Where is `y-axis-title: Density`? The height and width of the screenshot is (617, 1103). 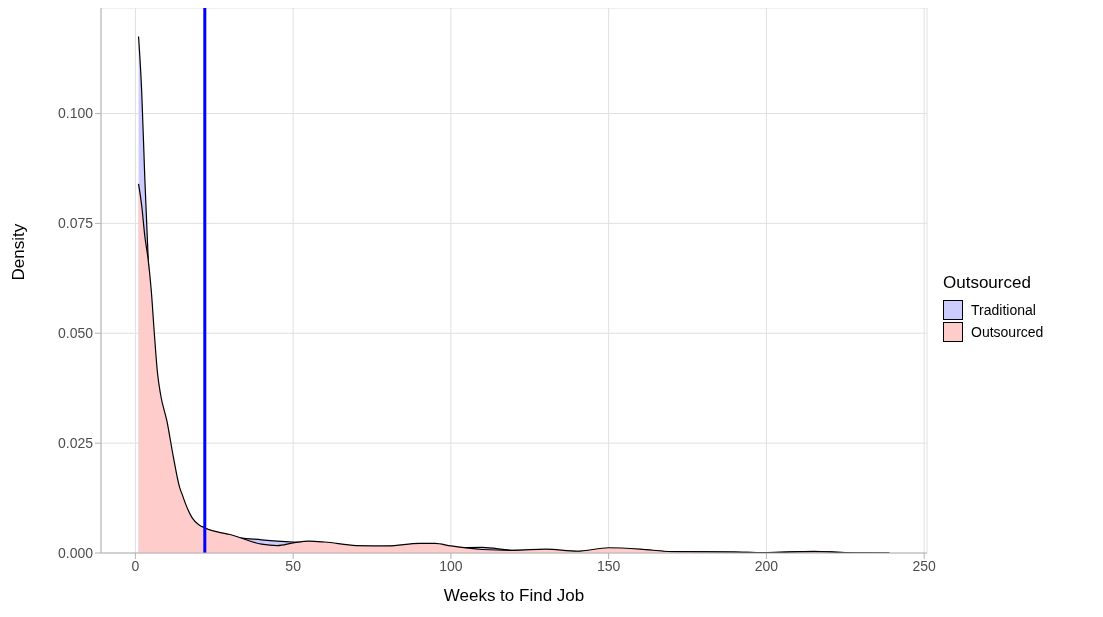
y-axis-title: Density is located at coordinates (19, 252).